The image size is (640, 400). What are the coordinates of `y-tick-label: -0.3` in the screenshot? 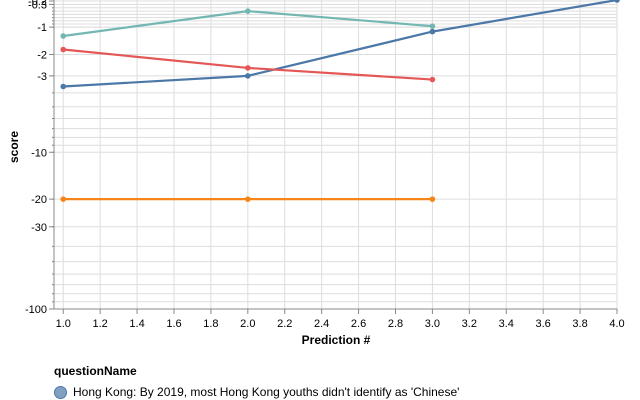 It's located at (37, 5).